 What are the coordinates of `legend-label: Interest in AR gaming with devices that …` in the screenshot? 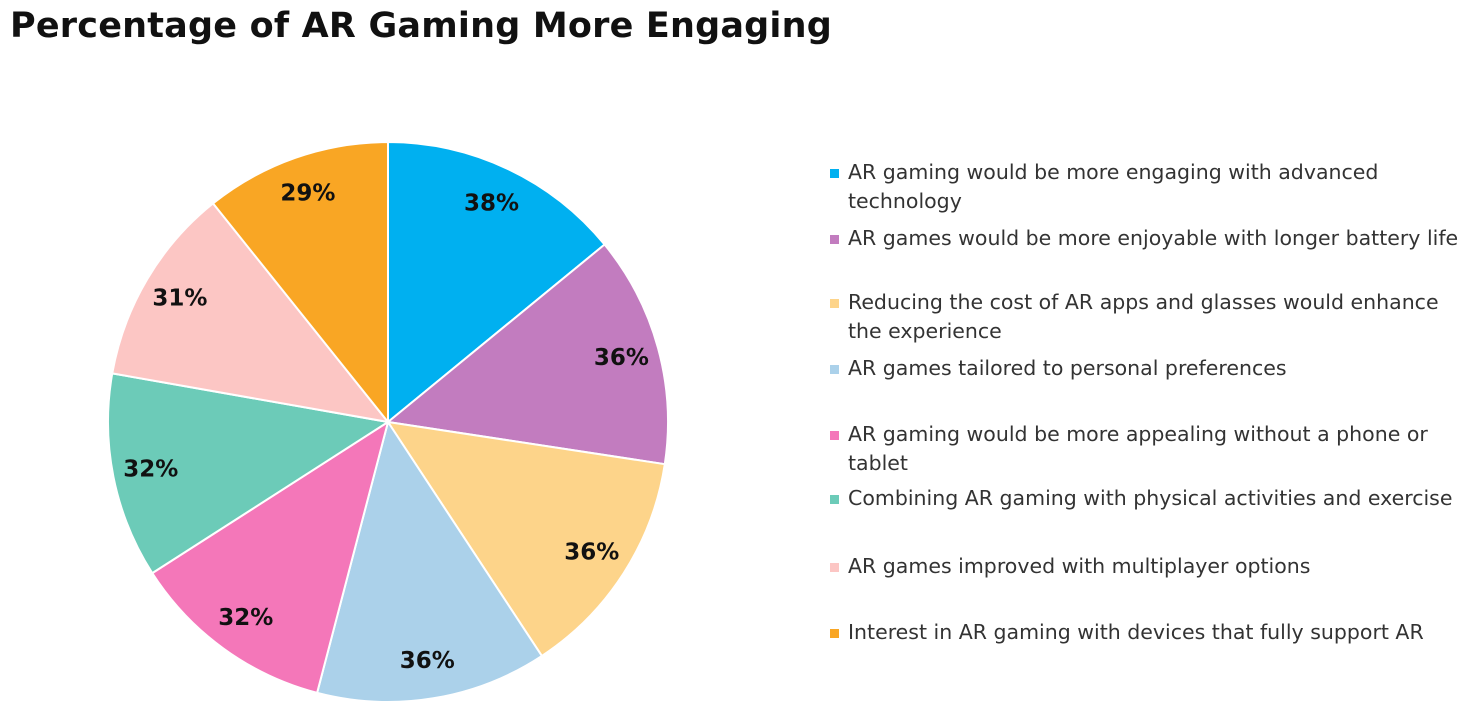 It's located at (1136, 632).